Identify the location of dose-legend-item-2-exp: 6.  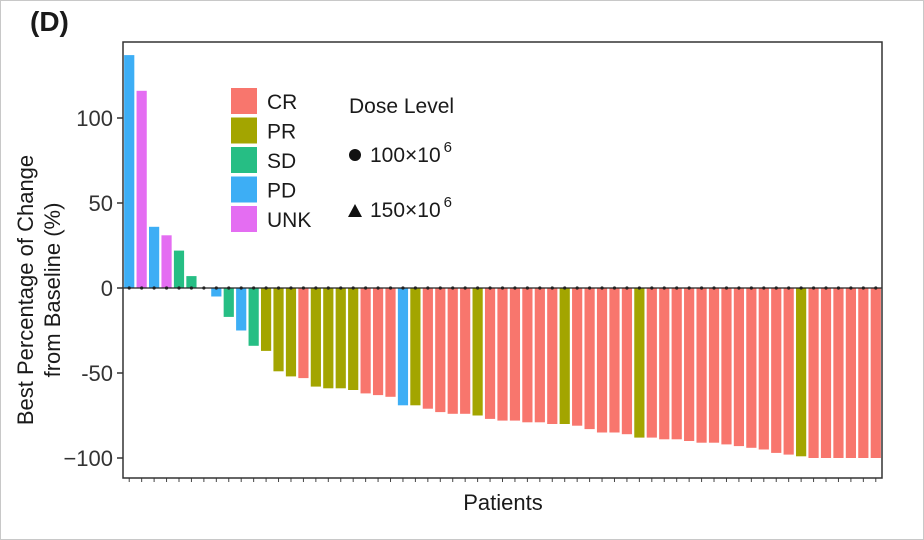
(448, 202).